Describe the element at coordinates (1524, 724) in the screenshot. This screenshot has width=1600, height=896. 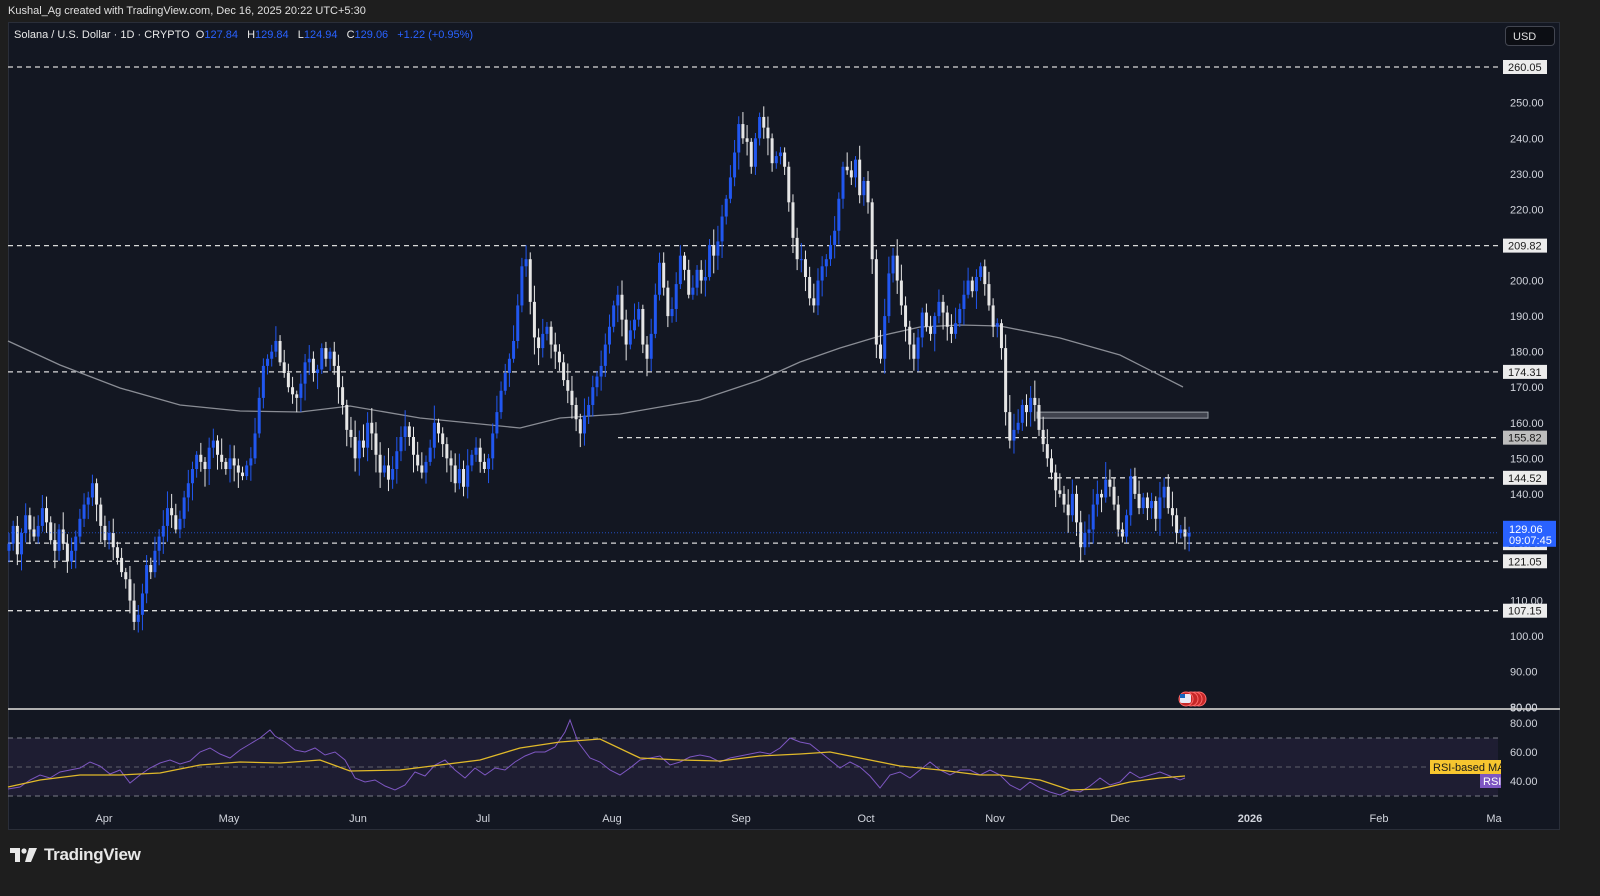
I see `rsi-axis-tick: 80.00` at that location.